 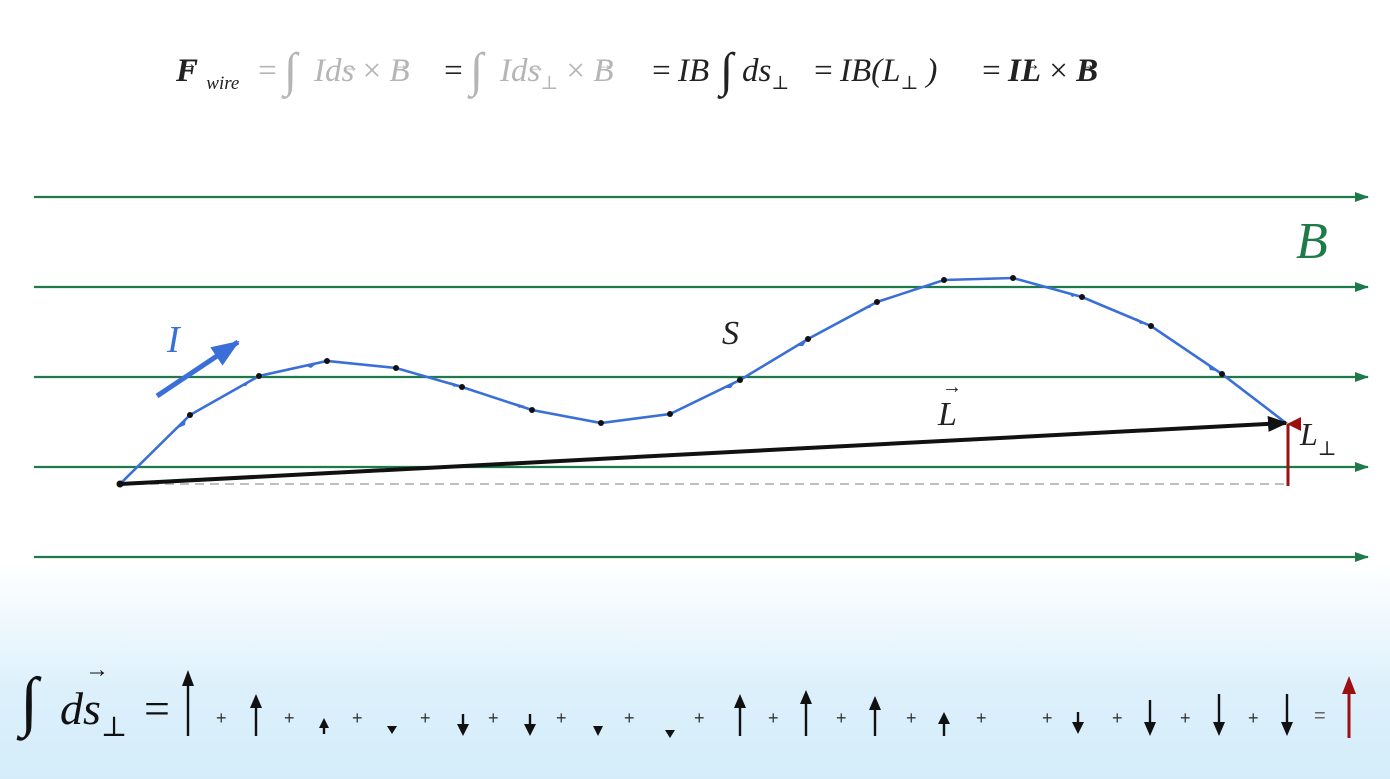 What do you see at coordinates (557, 73) in the screenshot?
I see `term-ids-perp-cross-b: Id → s⊥ × → B` at bounding box center [557, 73].